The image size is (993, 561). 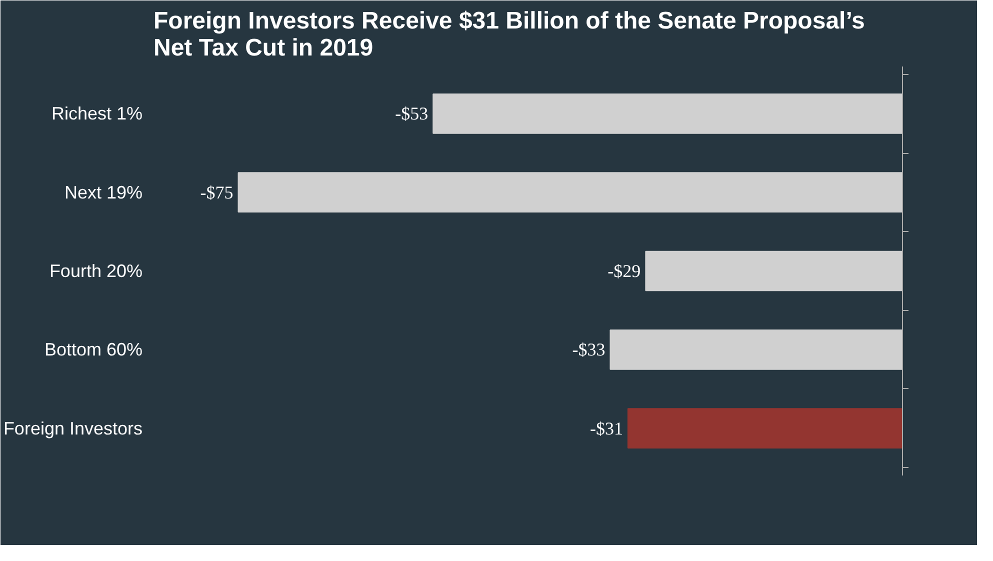 I want to click on data-label: -$29, so click(x=624, y=271).